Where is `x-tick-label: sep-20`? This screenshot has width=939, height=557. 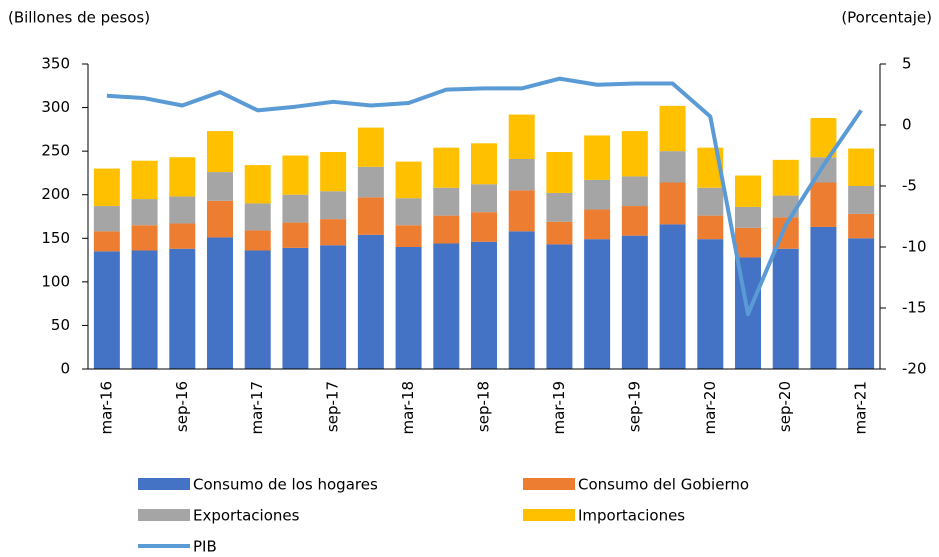
x-tick-label: sep-20 is located at coordinates (785, 406).